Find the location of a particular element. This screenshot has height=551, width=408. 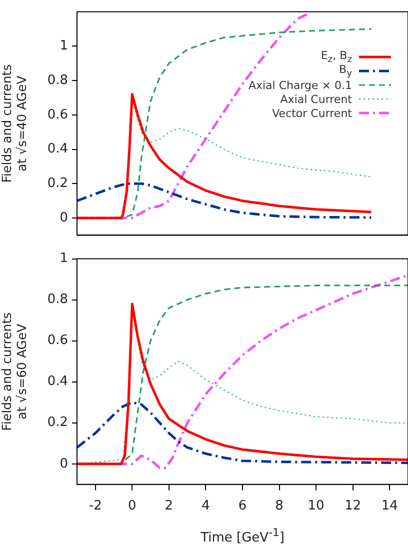

x-tick-label: 10 is located at coordinates (316, 506).